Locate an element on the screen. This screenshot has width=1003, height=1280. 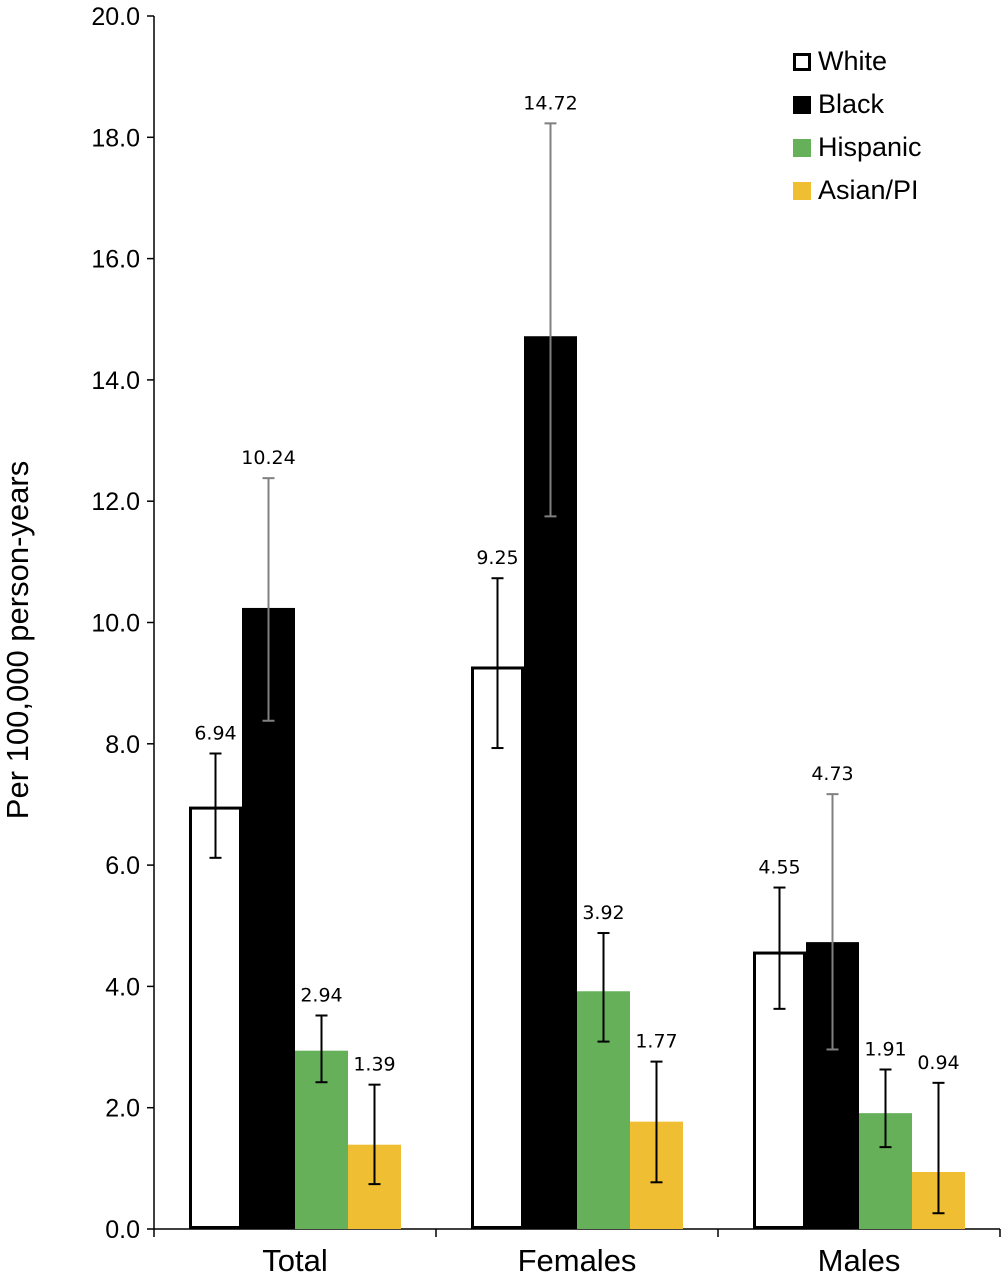
data-label-hispanic: 1.91 is located at coordinates (885, 1049).